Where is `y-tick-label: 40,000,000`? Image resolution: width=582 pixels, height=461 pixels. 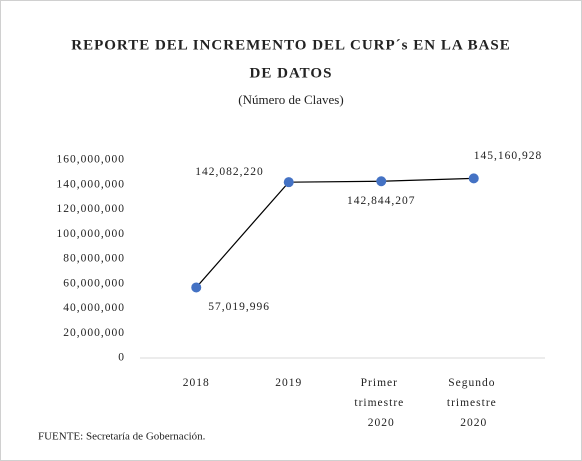
y-tick-label: 40,000,000 is located at coordinates (94, 308).